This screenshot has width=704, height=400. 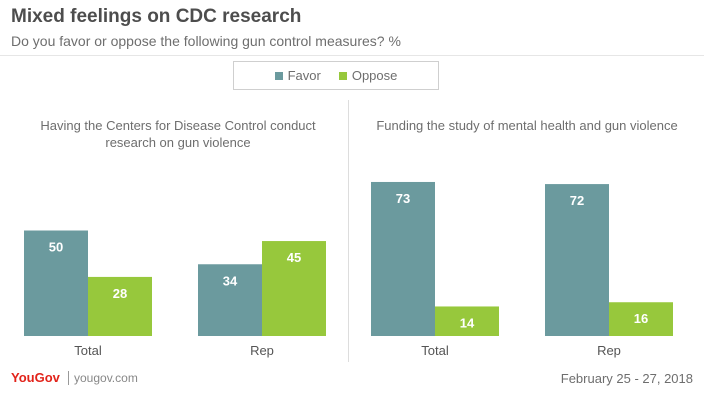 What do you see at coordinates (68, 378) in the screenshot?
I see `footer-separator` at bounding box center [68, 378].